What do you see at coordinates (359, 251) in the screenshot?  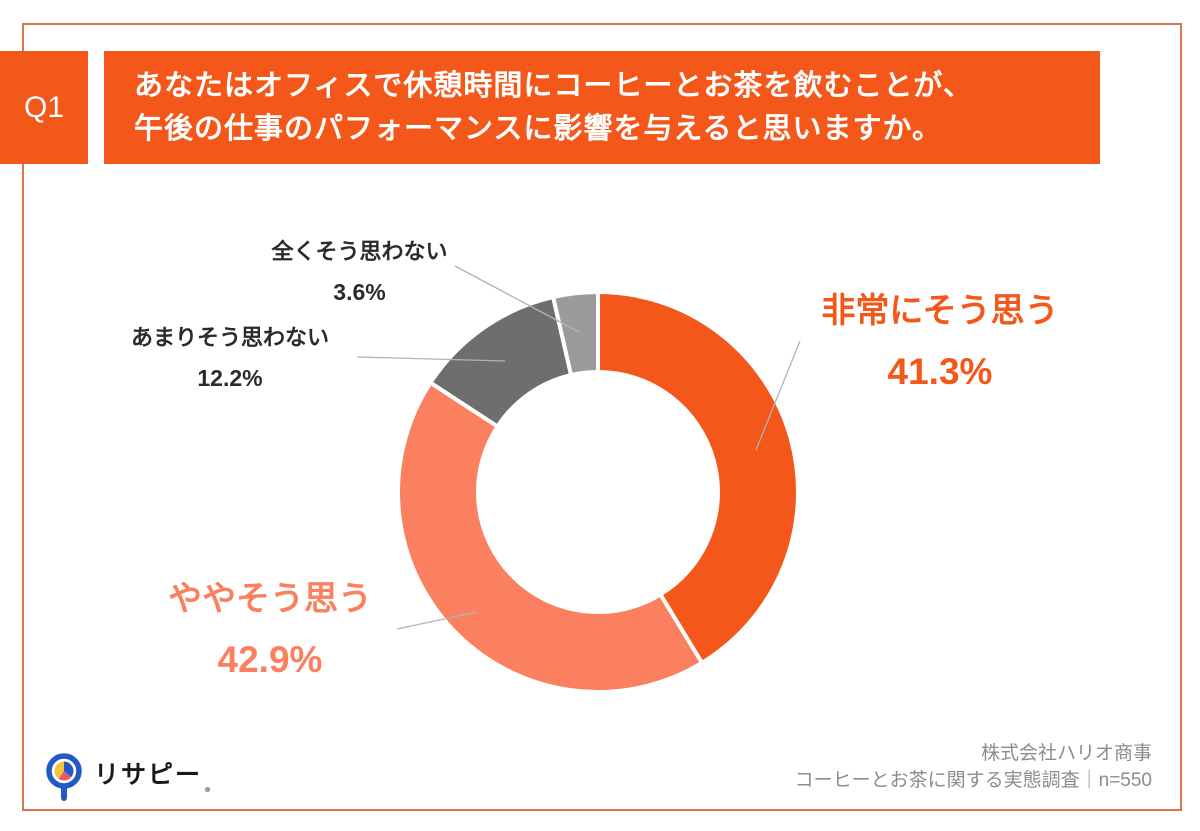 I see `segment-label: 全くそう思わない` at bounding box center [359, 251].